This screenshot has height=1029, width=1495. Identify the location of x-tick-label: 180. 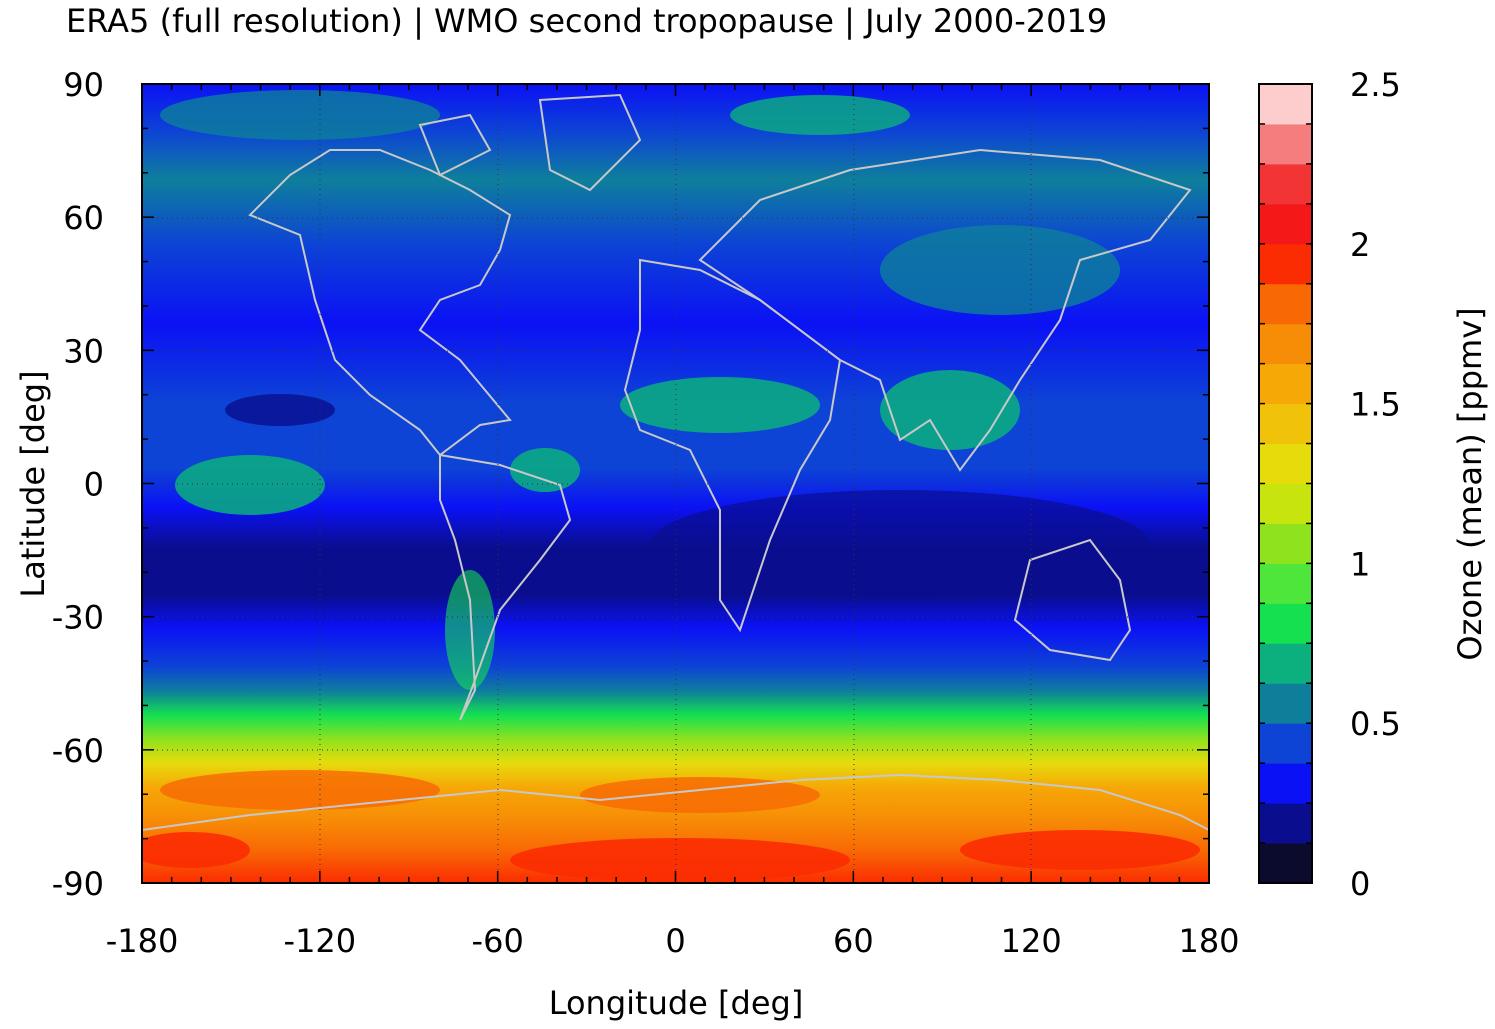
(1208, 941).